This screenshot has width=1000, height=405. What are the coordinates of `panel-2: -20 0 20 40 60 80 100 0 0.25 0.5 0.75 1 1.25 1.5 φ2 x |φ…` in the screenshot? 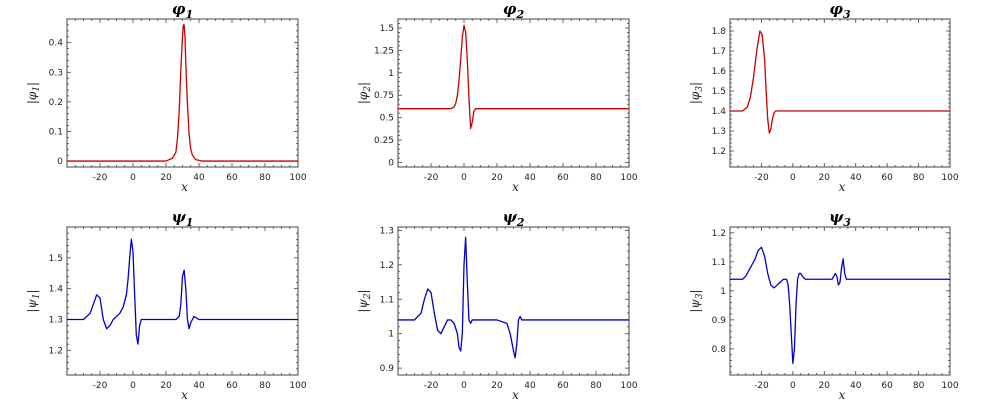 It's located at (497, 97).